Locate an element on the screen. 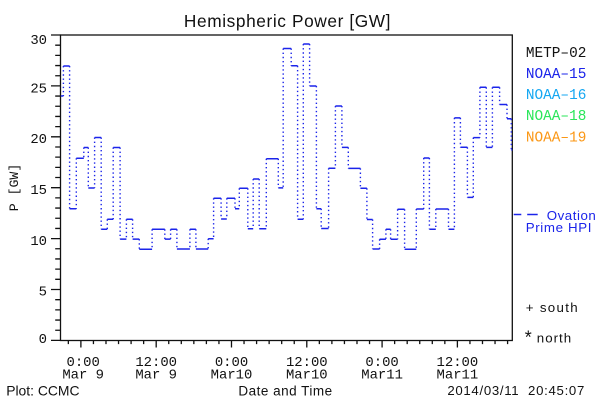  svg-text: 2014/03/11 20:45:07 is located at coordinates (516, 390).